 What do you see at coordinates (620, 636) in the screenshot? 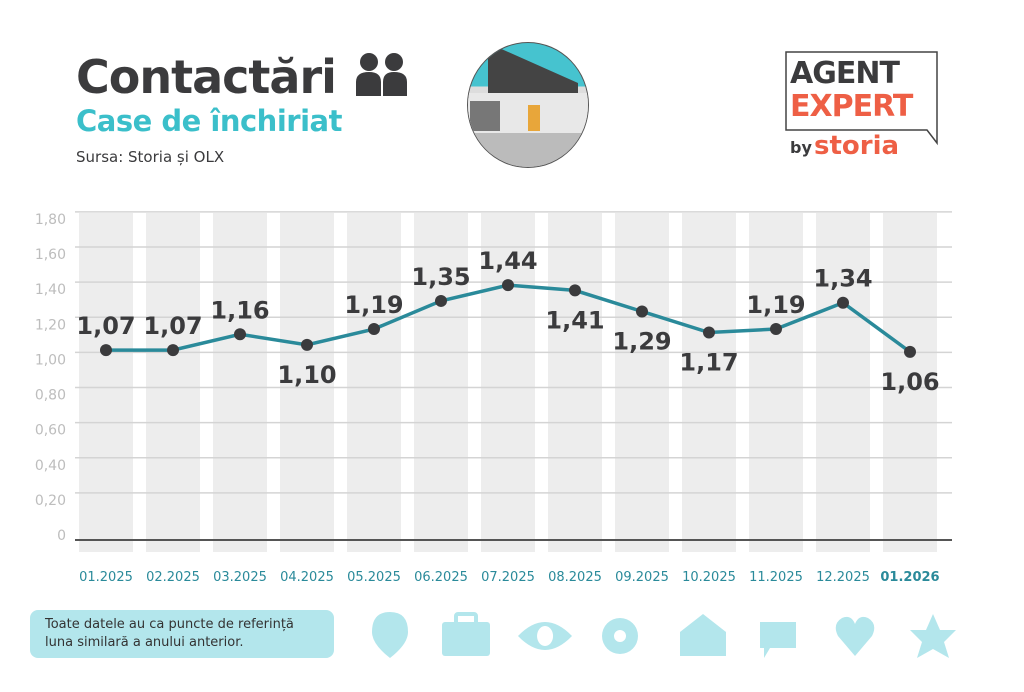
I see `flower-icon` at bounding box center [620, 636].